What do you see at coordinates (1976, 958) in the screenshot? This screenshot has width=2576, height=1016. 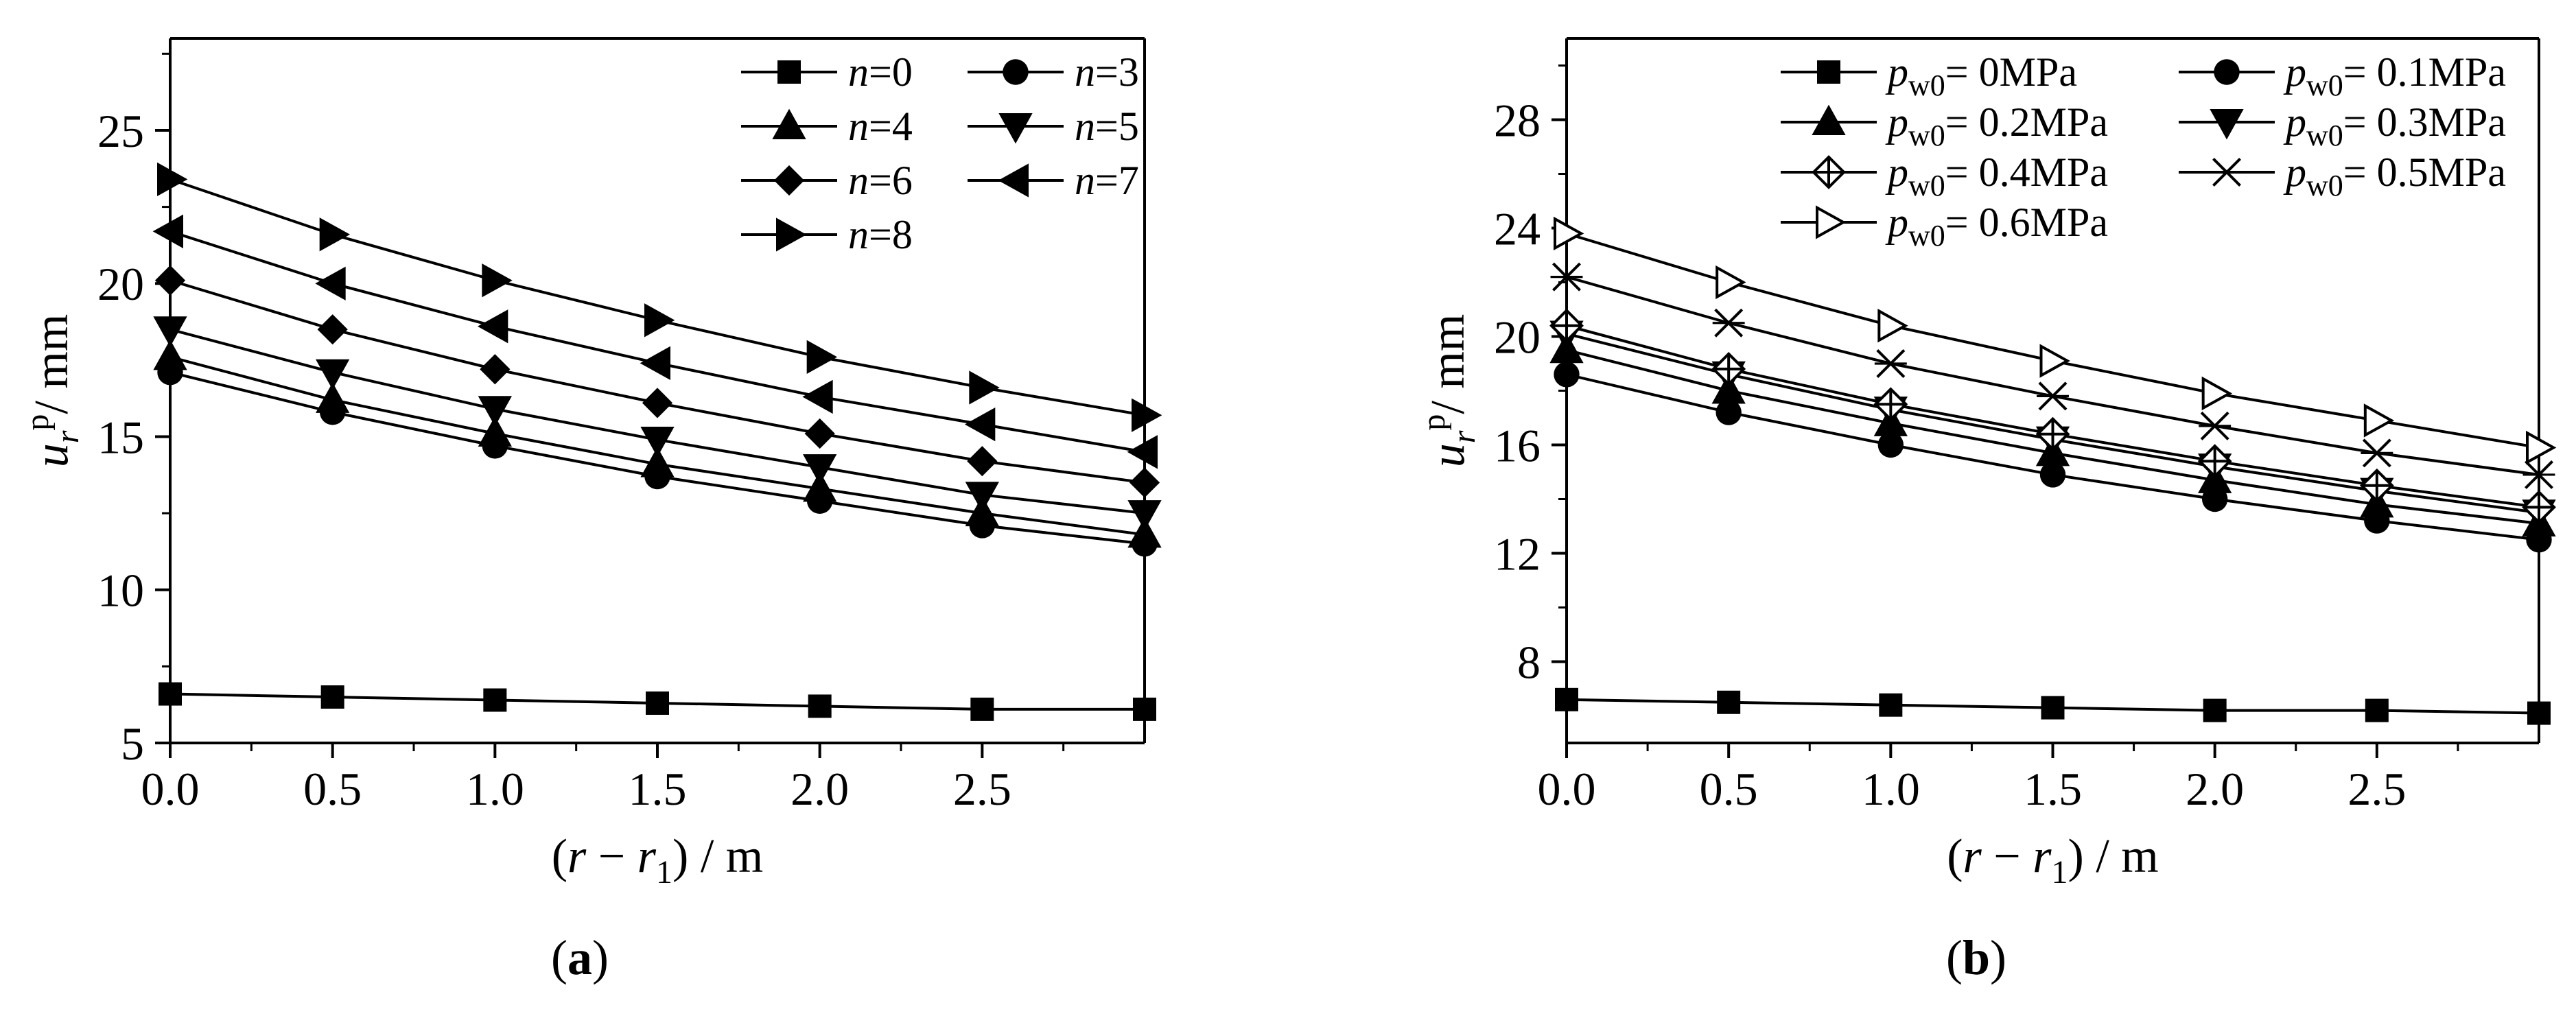 I see `panel-caption: (b)` at bounding box center [1976, 958].